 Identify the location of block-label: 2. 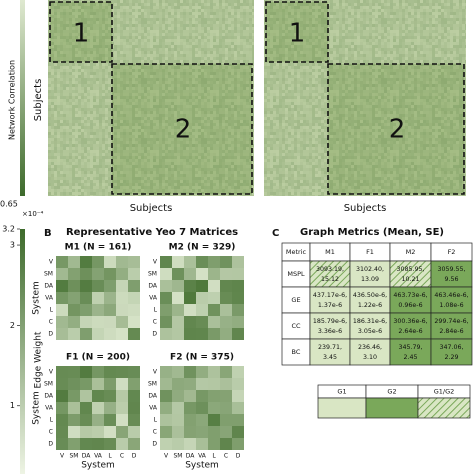
(183, 130).